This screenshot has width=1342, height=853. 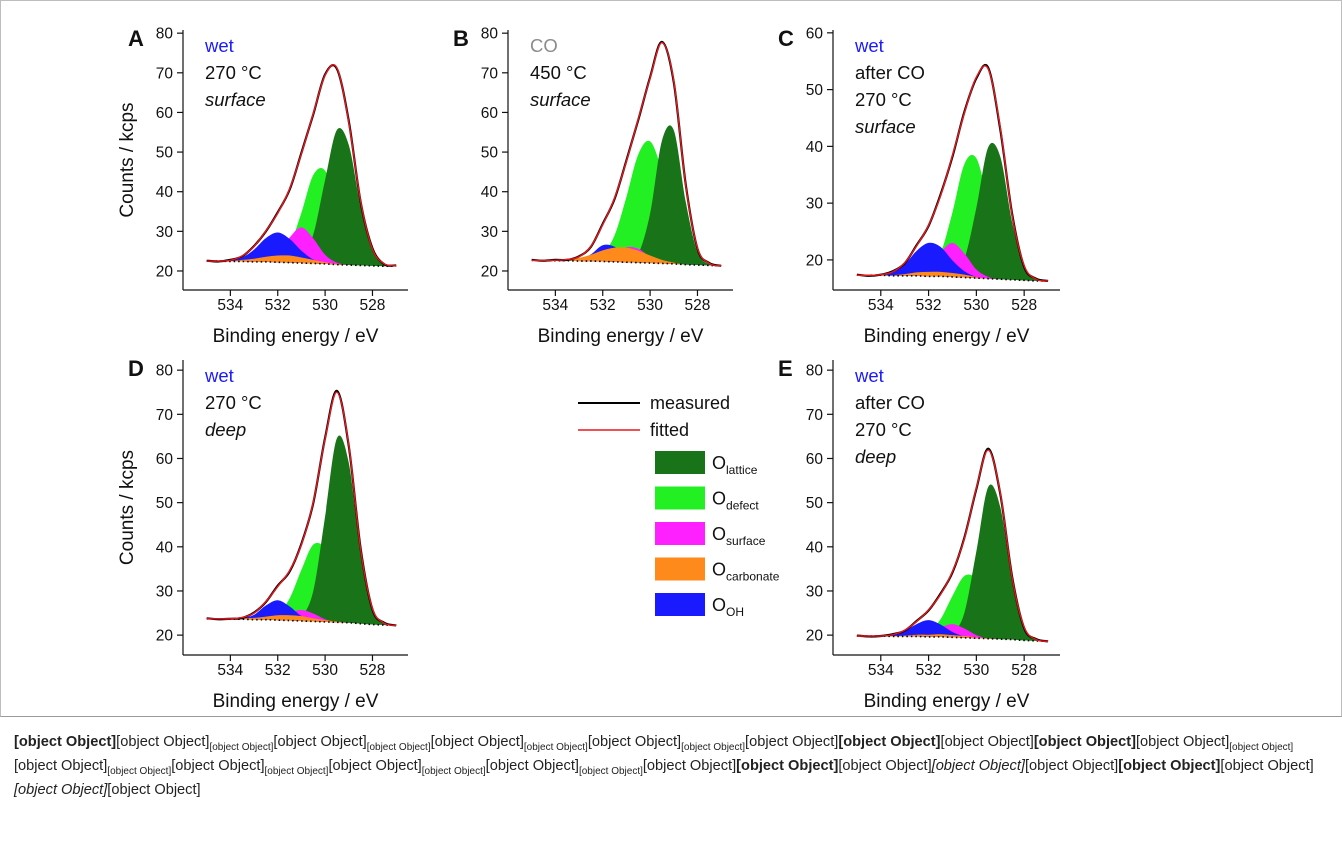 What do you see at coordinates (875, 456) in the screenshot?
I see `annotation: deep` at bounding box center [875, 456].